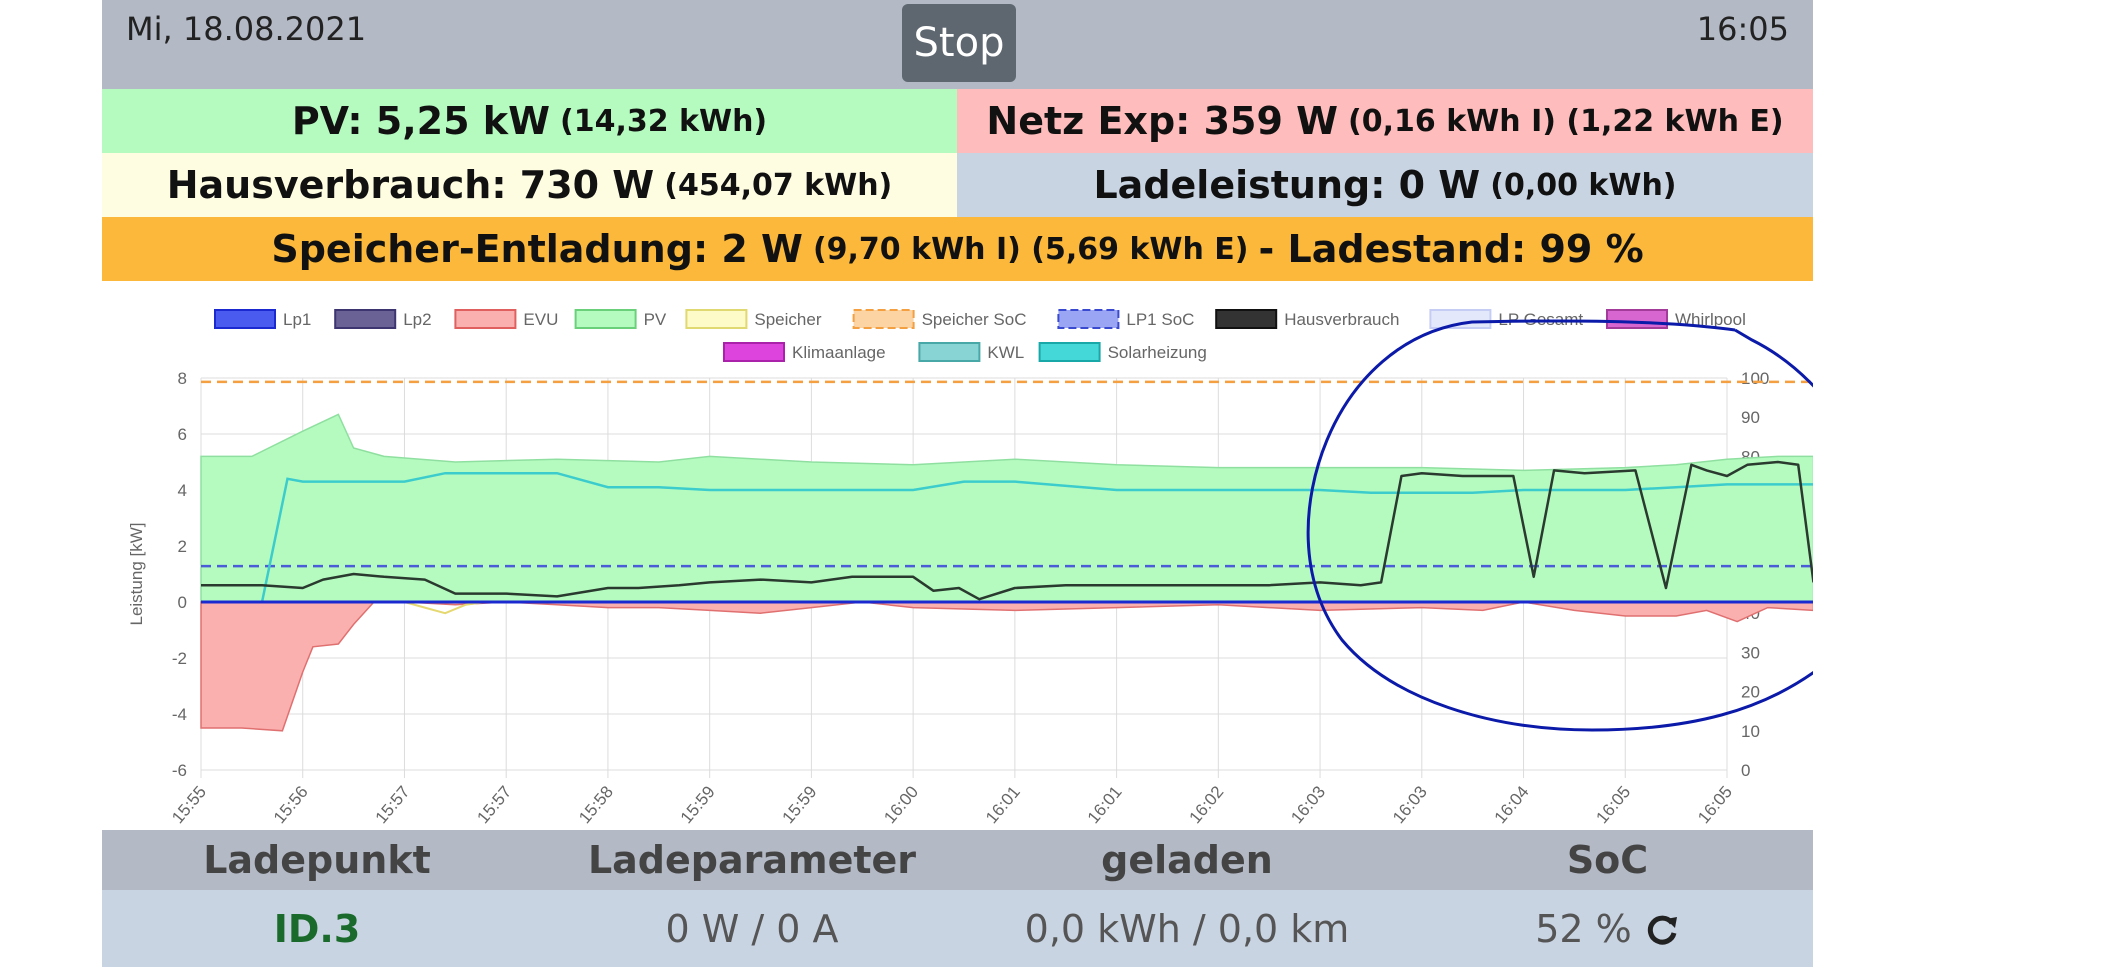 The image size is (2111, 967). I want to click on x-tick-label: 16:00, so click(901, 804).